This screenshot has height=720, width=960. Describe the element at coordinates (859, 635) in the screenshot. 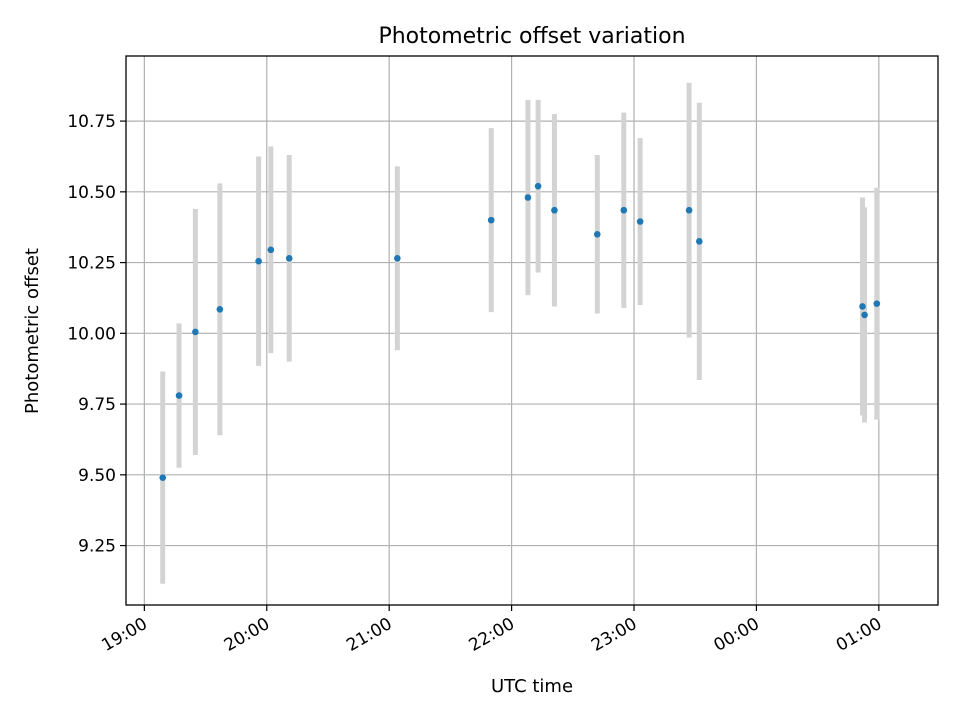

I see `x-tick-label: 01:00` at that location.